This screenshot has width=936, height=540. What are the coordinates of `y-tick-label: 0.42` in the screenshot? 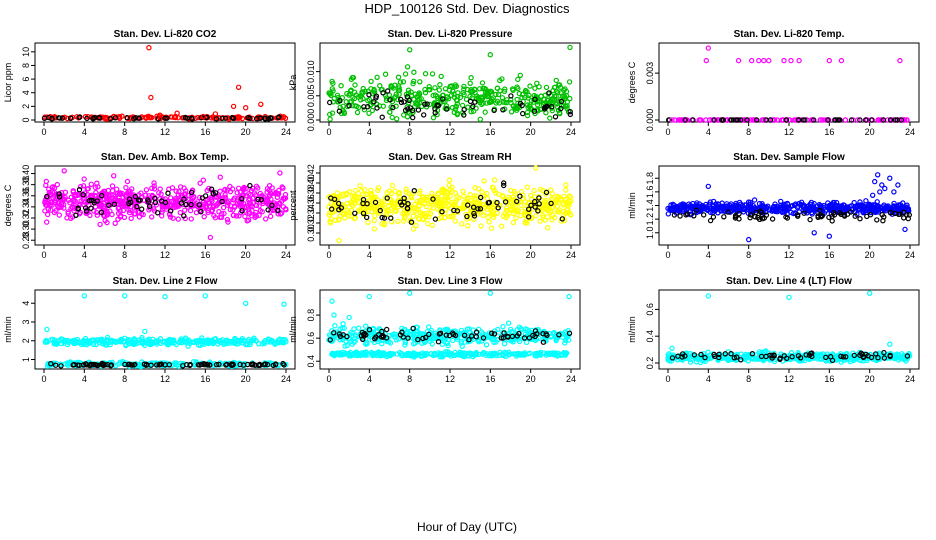 It's located at (311, 173).